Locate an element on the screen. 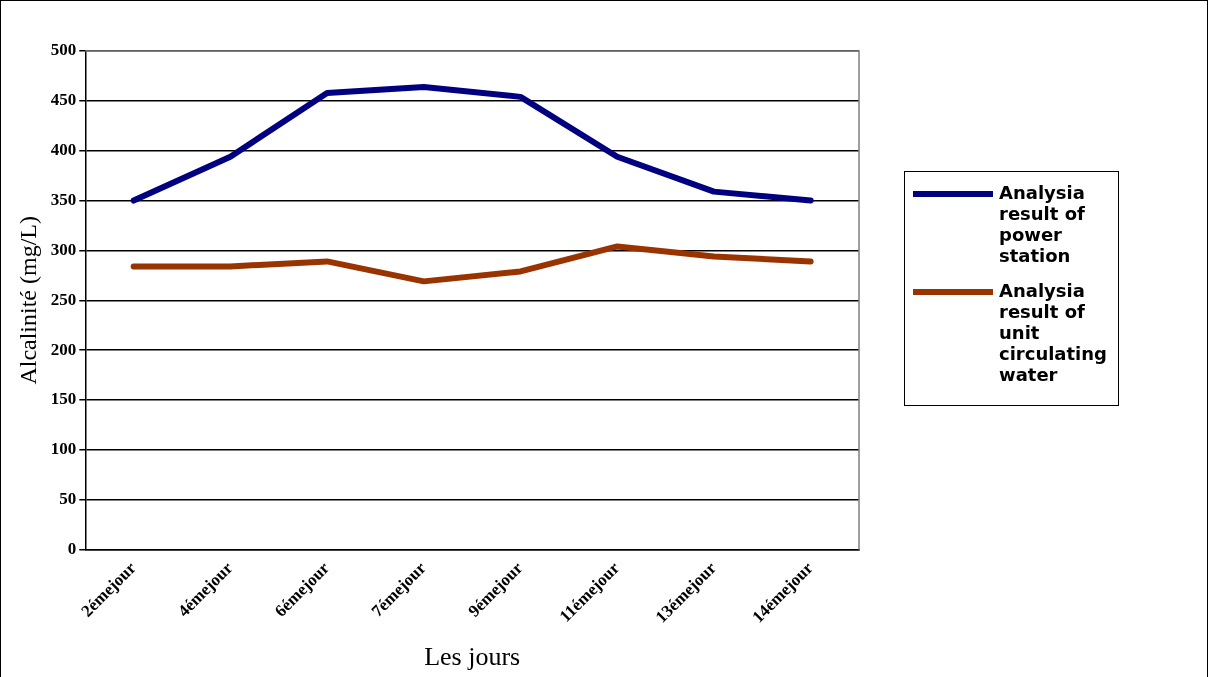  y-tick-label: 0 is located at coordinates (72, 549).